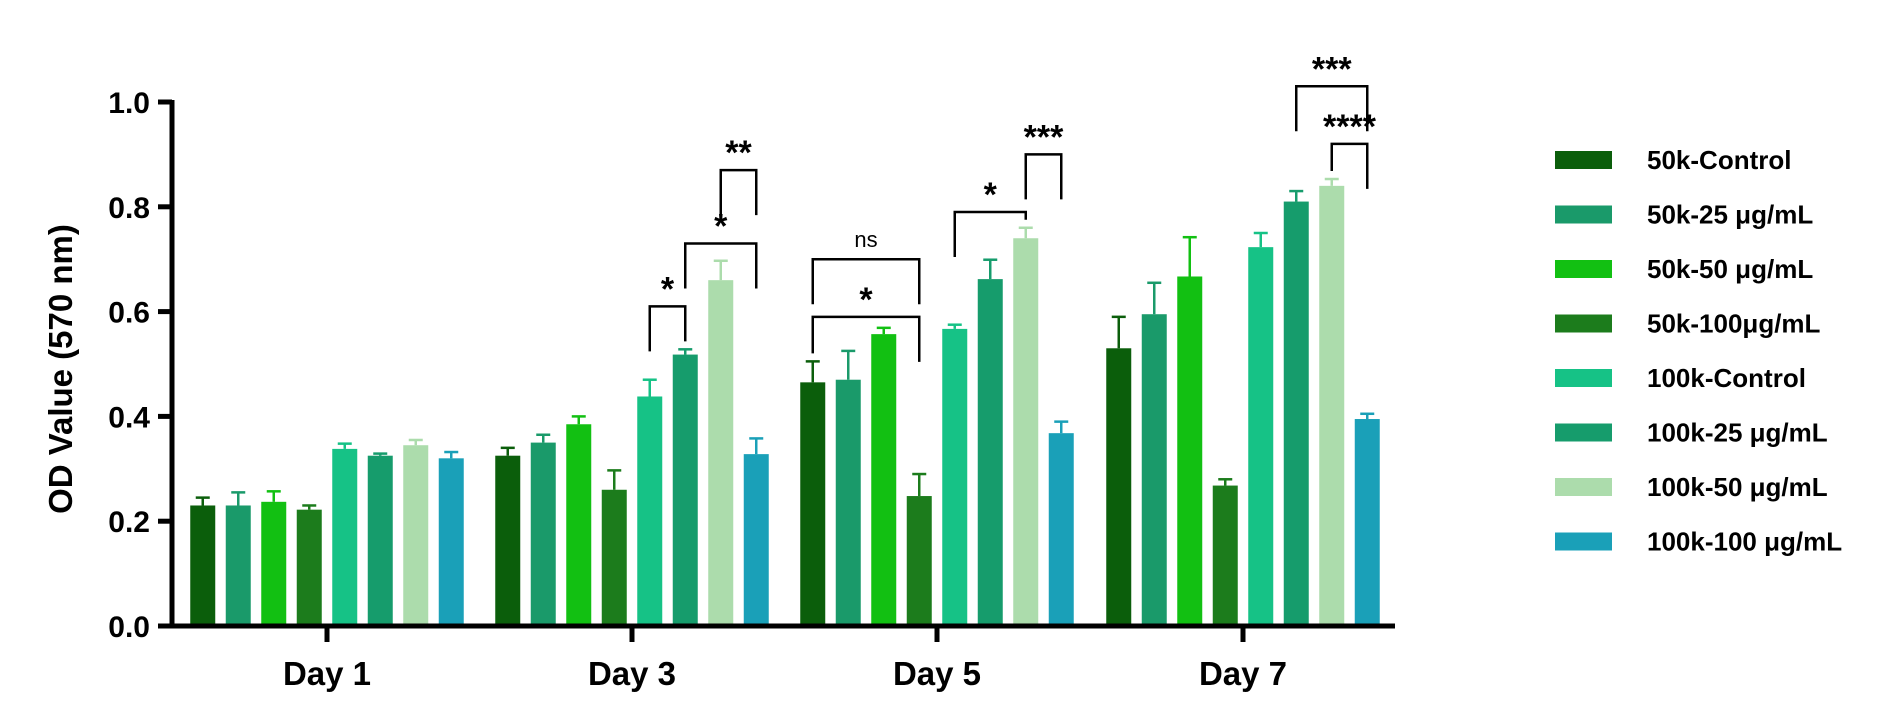  Describe the element at coordinates (1350, 127) in the screenshot. I see `significance-label: ****` at that location.